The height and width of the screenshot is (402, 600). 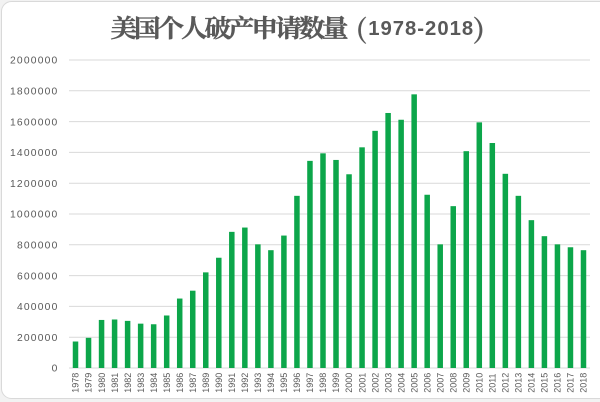 What do you see at coordinates (193, 383) in the screenshot?
I see `svg-text: 1987` at bounding box center [193, 383].